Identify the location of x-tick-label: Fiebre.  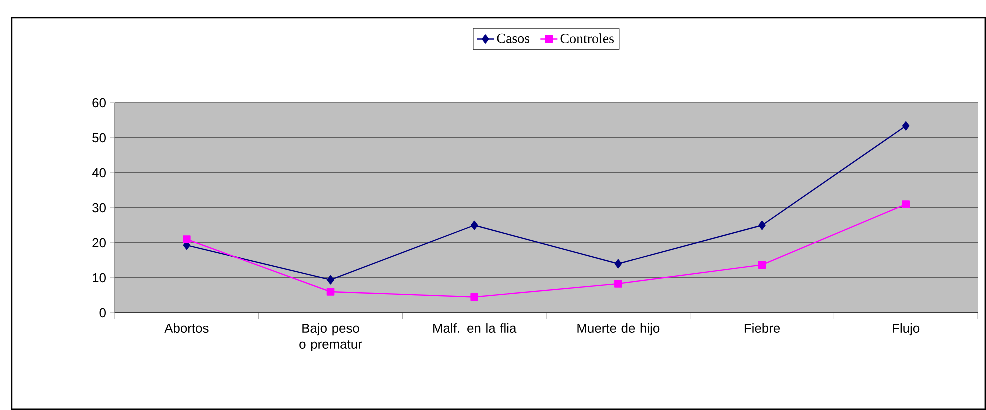
(762, 329).